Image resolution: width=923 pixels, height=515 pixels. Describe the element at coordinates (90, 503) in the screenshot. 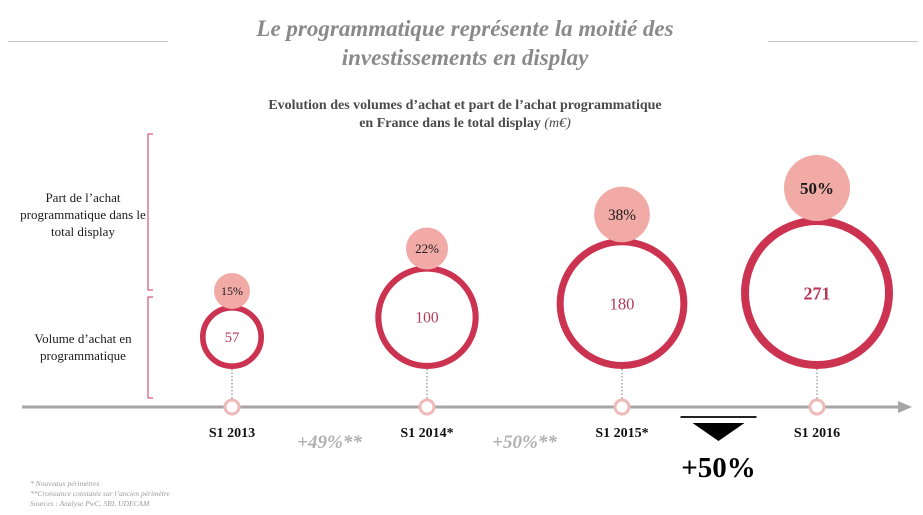

I see `footnote-3: Sources : Analyse PwC, SRI, UDECAM` at that location.